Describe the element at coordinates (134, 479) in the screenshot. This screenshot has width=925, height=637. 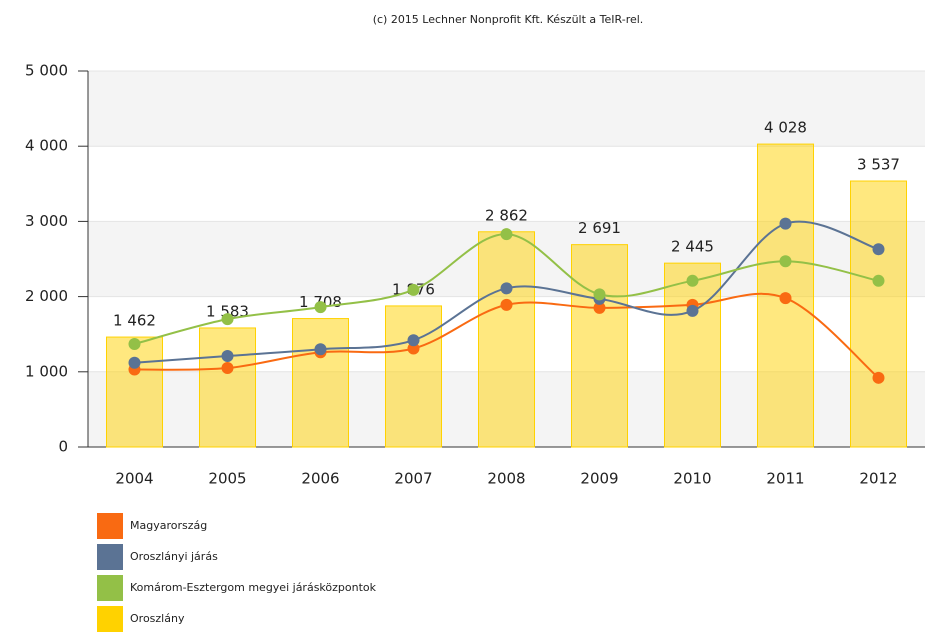
I see `x-tick-label: 2004` at that location.